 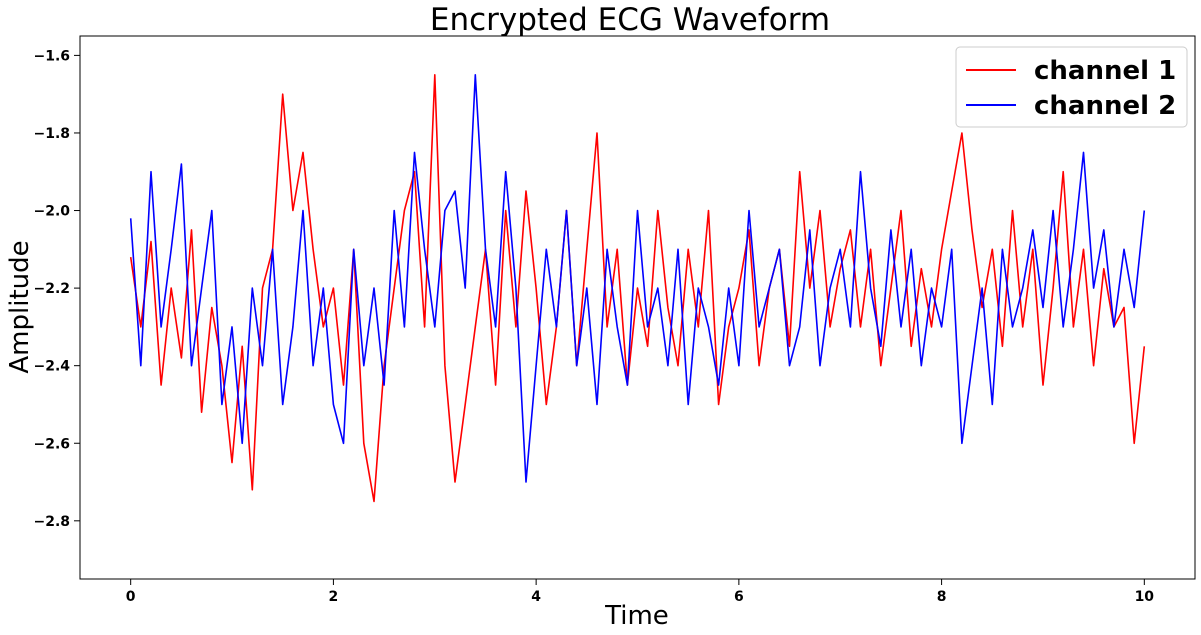 I want to click on legend-label-channel-2: channel 2, so click(x=1105, y=106).